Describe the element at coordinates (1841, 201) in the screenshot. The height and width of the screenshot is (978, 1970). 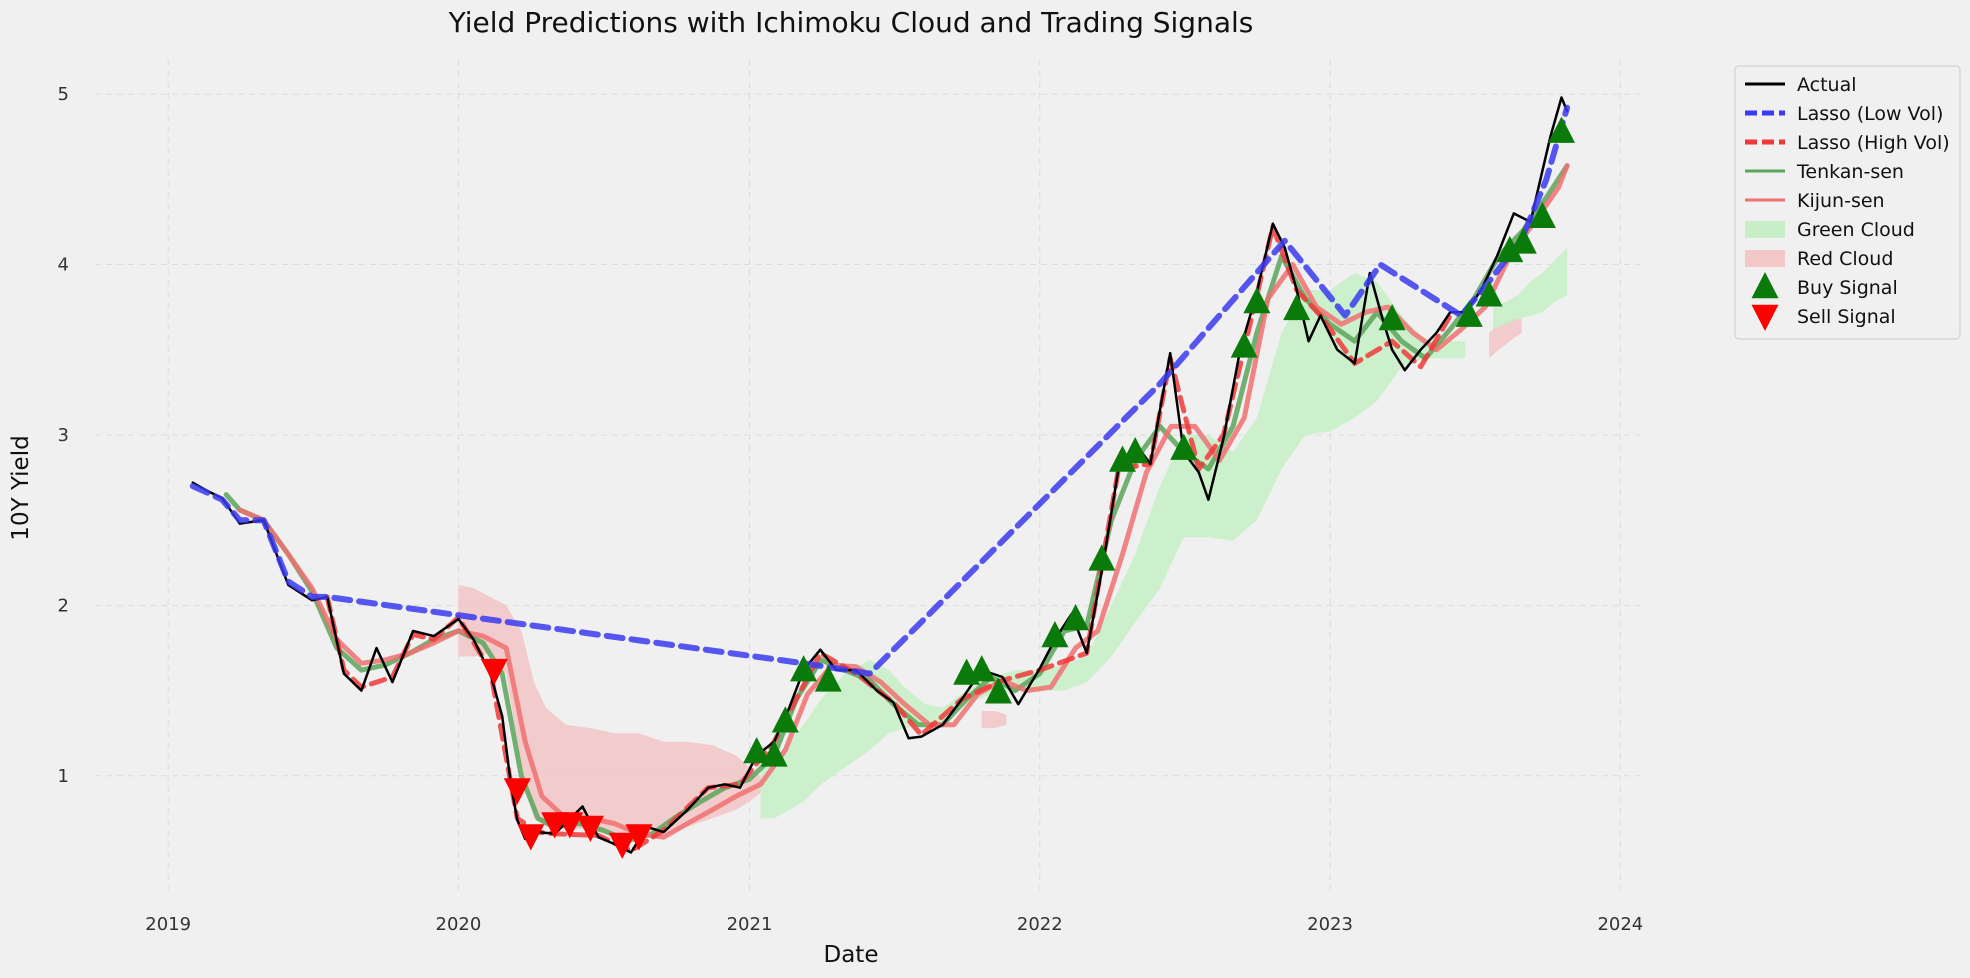
I see `legend-label: Kijun-sen` at that location.